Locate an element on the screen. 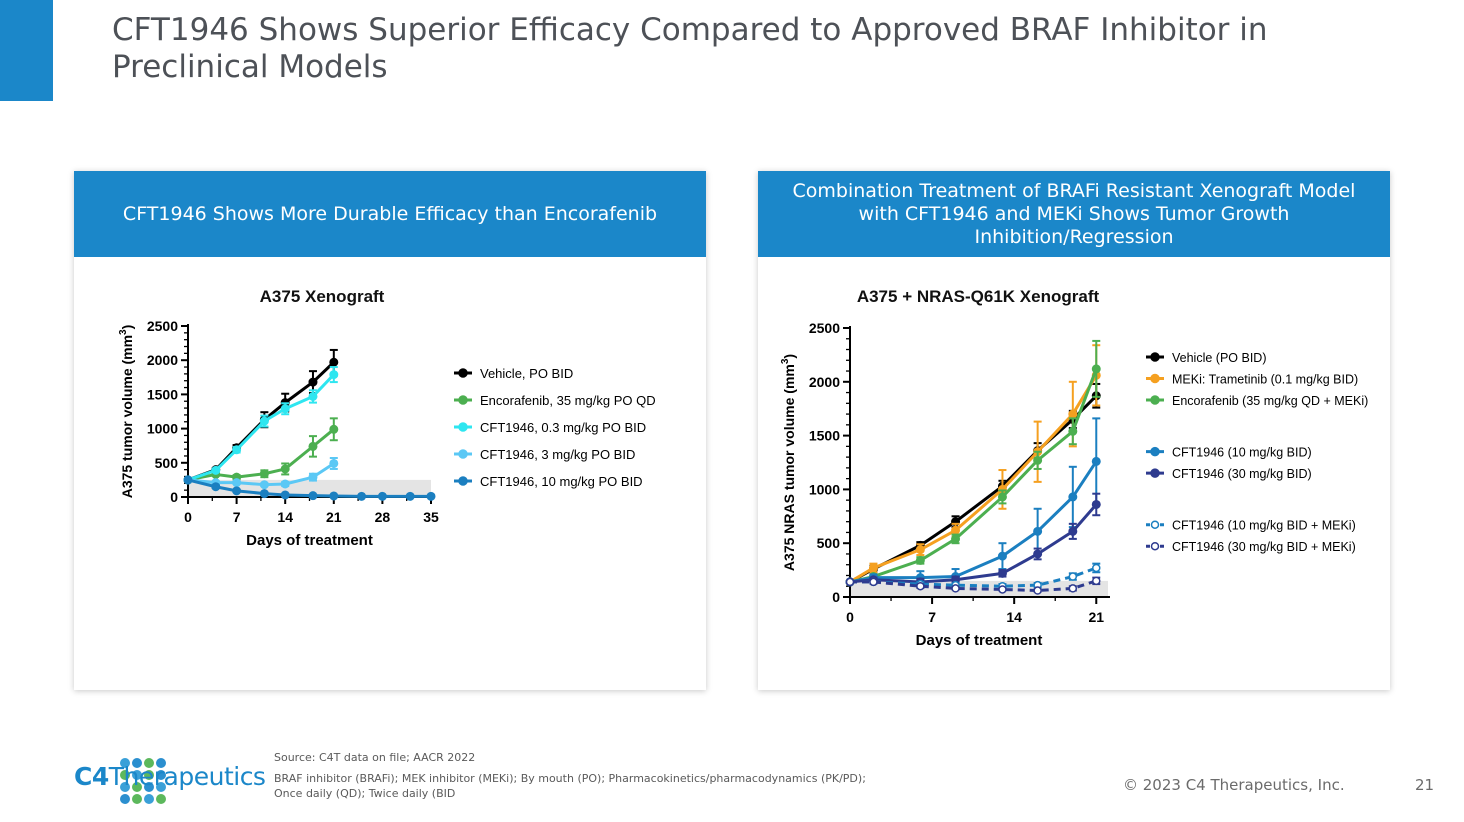 The image size is (1464, 822). legend-label: CFT1946, 3 mg/kg PO BID is located at coordinates (557, 454).